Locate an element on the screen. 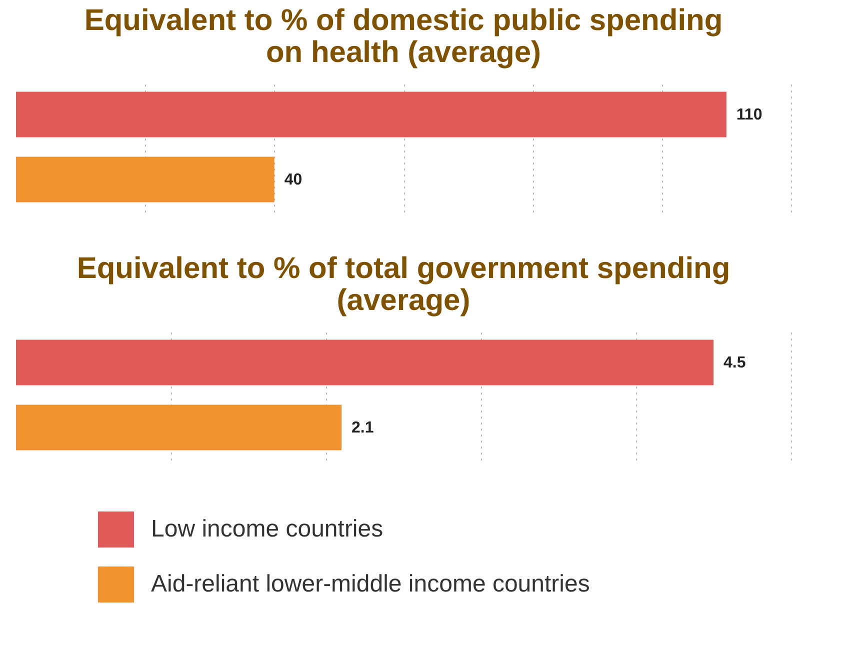 The image size is (846, 662). legend-label: Low income countries is located at coordinates (267, 529).